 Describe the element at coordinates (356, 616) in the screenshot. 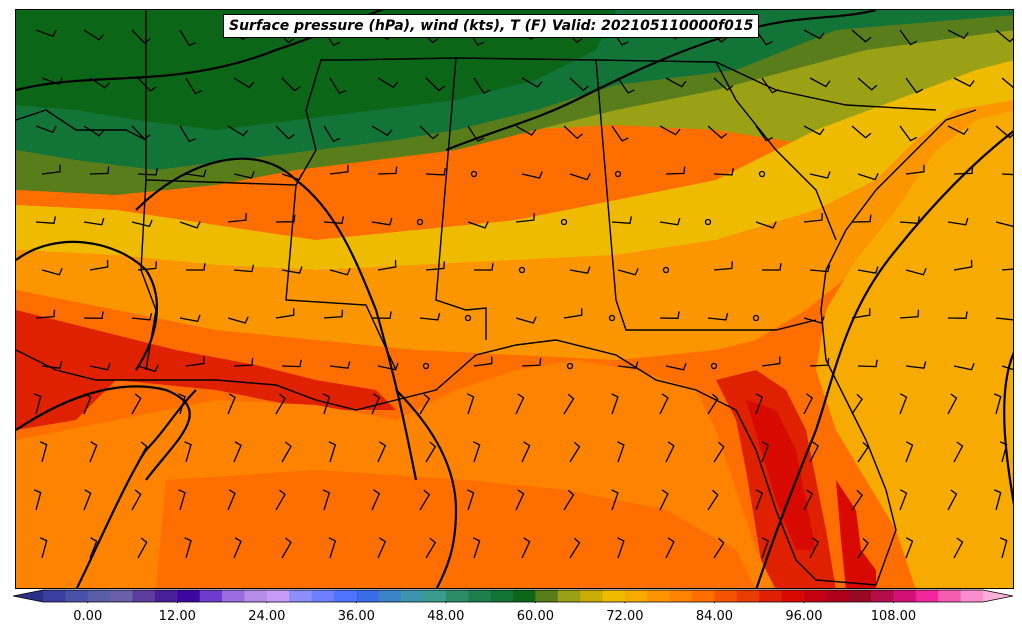

I see `colorbar-tick-label: 36.00` at that location.